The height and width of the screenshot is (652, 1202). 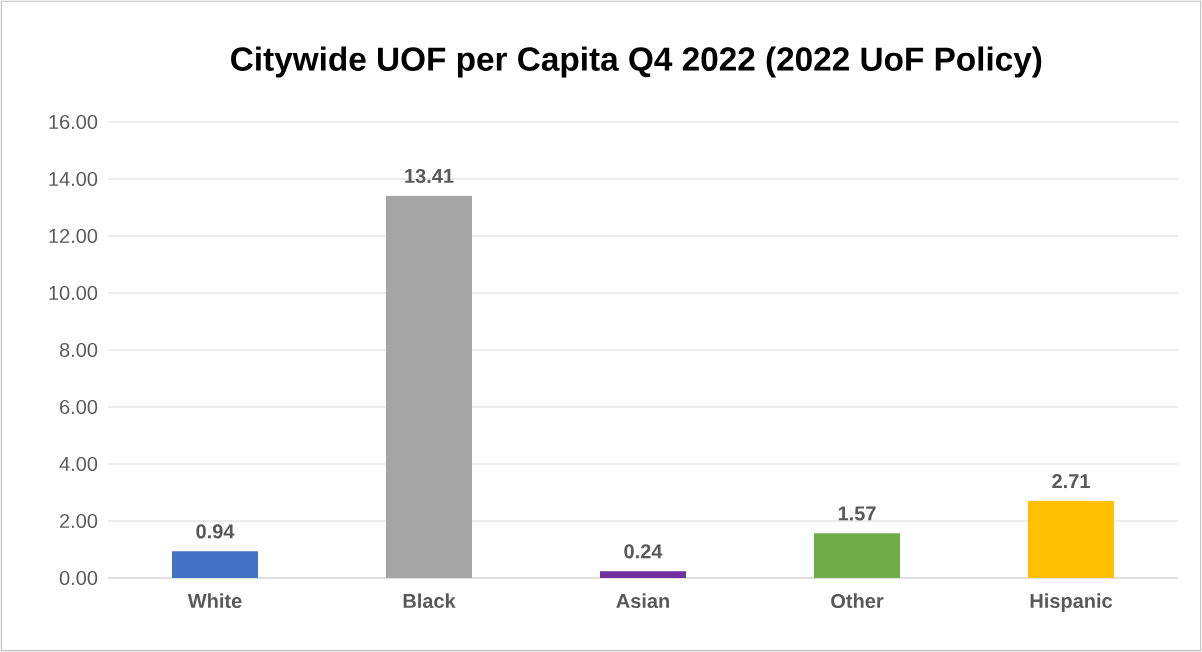 What do you see at coordinates (642, 601) in the screenshot?
I see `x-tick-label: Asian` at bounding box center [642, 601].